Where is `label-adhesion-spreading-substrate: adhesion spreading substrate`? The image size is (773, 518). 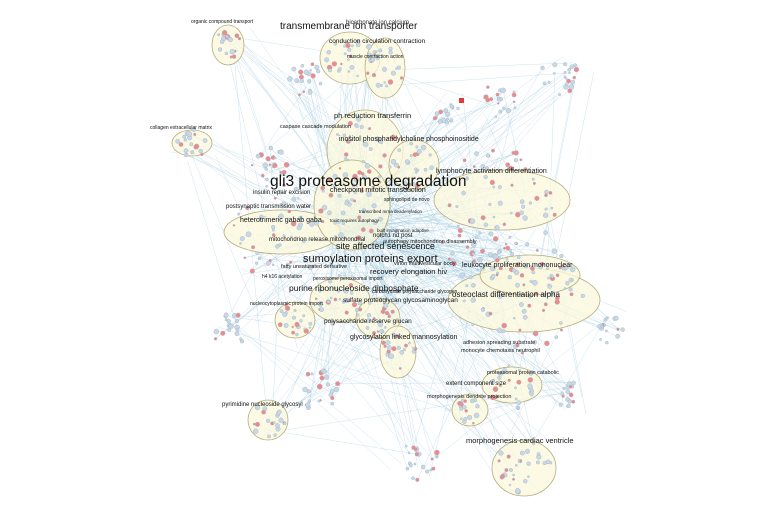 label-adhesion-spreading-substrate: adhesion spreading substrate is located at coordinates (499, 343).